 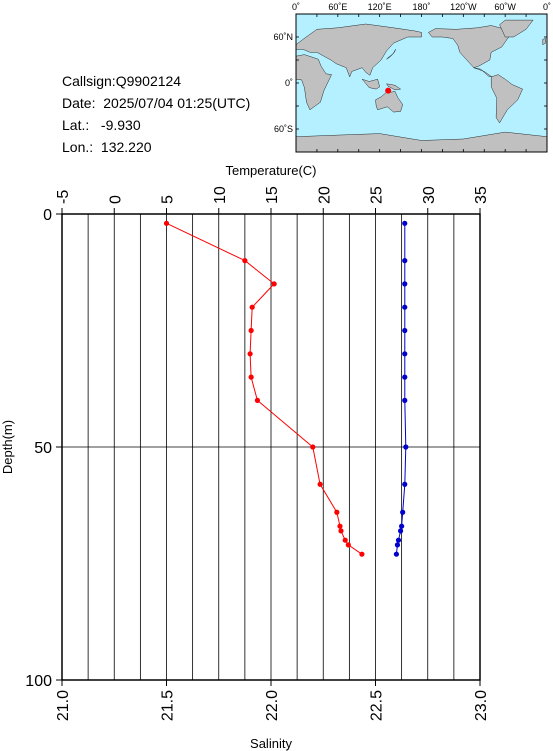 I want to click on callsign-text: Callsign:Q9902124, so click(x=122, y=81).